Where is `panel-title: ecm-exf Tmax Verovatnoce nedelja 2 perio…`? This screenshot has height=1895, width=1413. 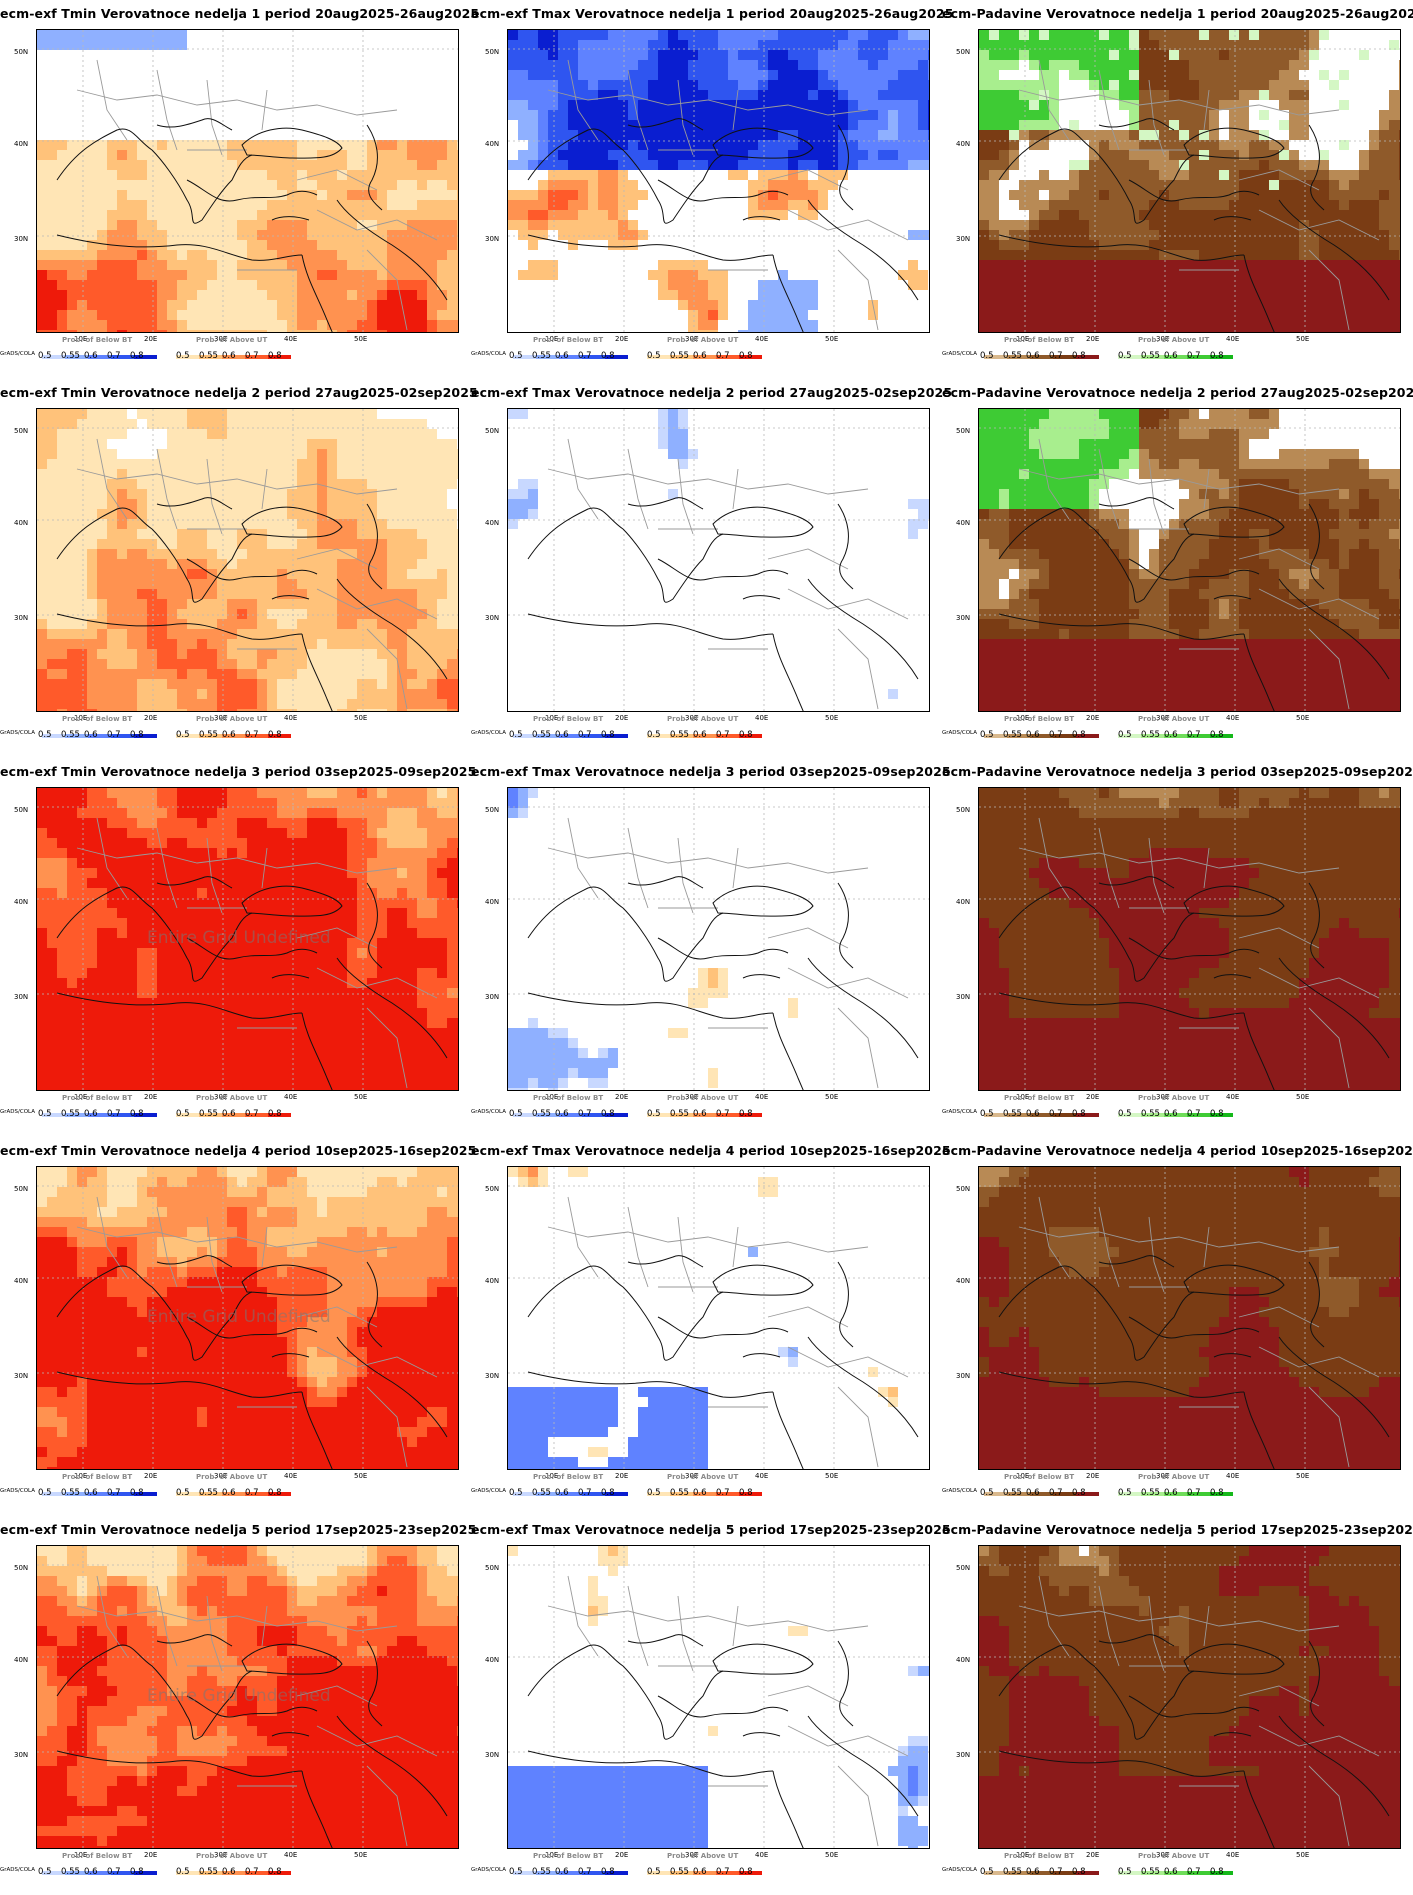 panel-title: ecm-exf Tmax Verovatnoce nedelja 2 perio… is located at coordinates (712, 392).